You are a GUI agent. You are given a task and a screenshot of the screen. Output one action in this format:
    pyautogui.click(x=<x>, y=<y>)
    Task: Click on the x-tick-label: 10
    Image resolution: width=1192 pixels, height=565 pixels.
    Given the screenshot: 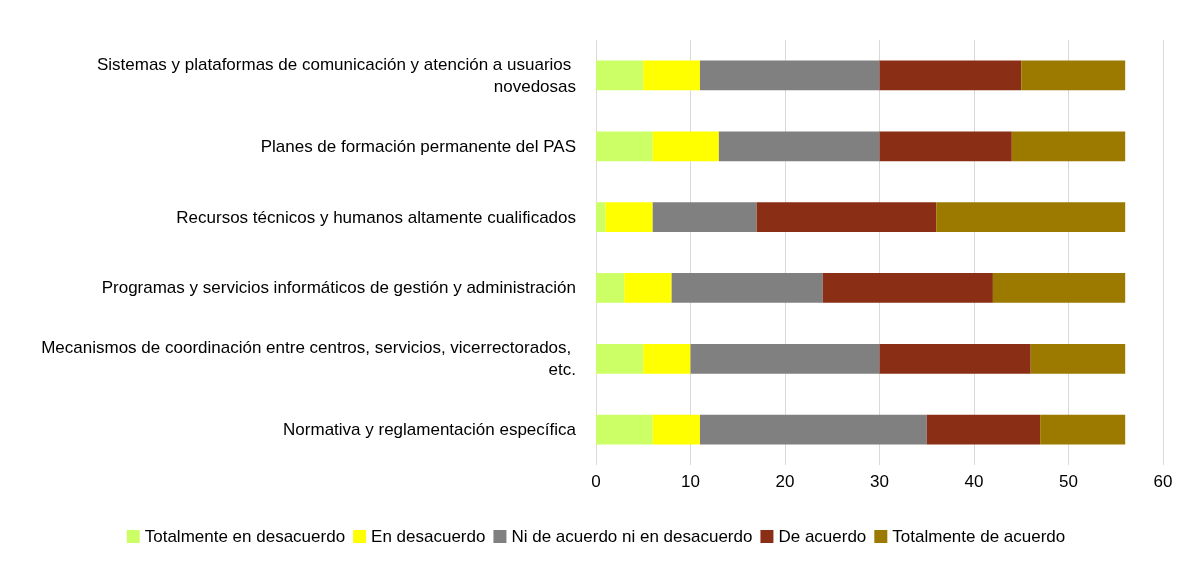 What is the action you would take?
    pyautogui.click(x=690, y=481)
    